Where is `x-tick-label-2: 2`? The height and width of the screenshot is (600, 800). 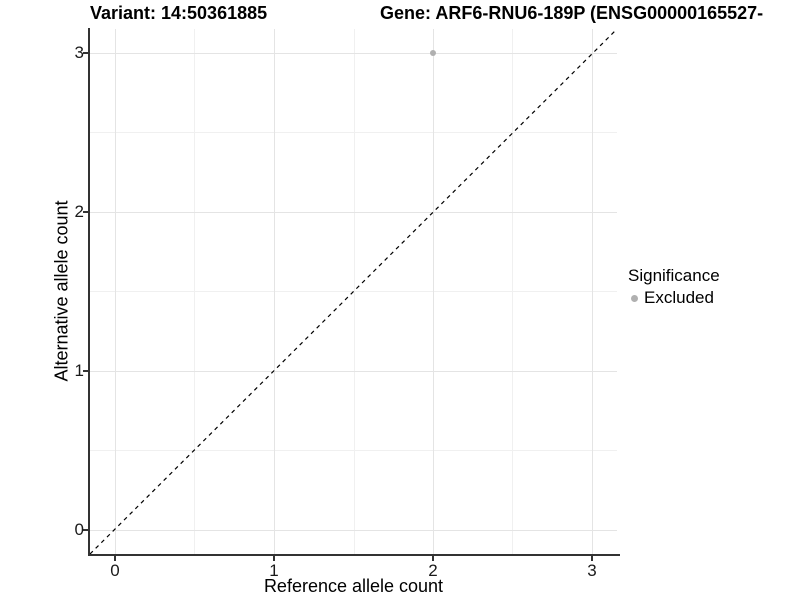
x-tick-label-2: 2 is located at coordinates (433, 570).